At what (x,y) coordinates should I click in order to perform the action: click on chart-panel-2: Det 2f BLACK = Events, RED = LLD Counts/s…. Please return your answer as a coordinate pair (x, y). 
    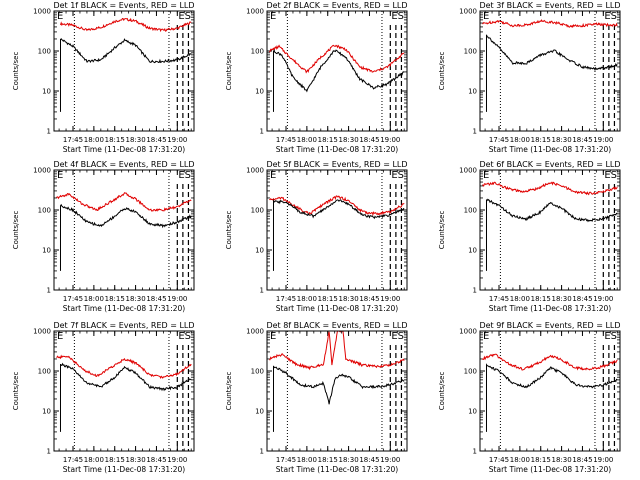
    Looking at the image, I should click on (316, 77).